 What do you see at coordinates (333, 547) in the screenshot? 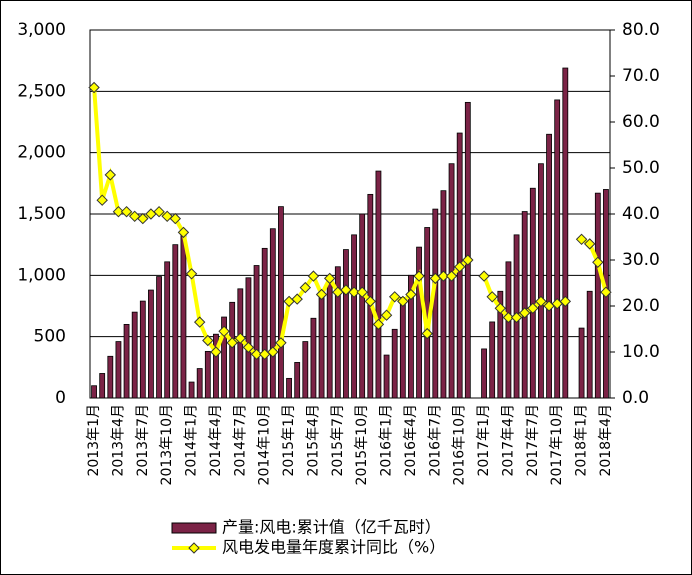
I see `legend-label: 风电发电量年度累计同比（%）` at bounding box center [333, 547].